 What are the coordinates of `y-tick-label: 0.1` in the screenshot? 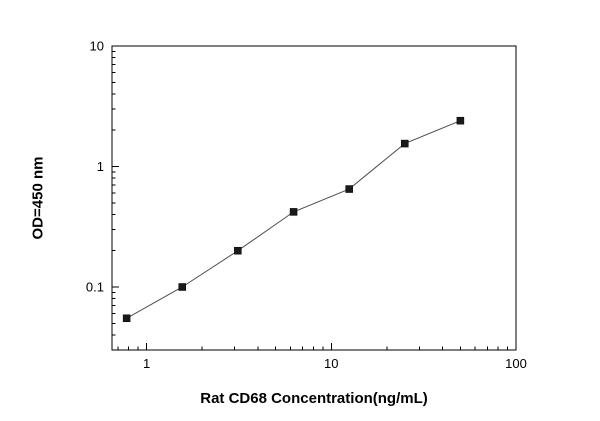 It's located at (95, 286).